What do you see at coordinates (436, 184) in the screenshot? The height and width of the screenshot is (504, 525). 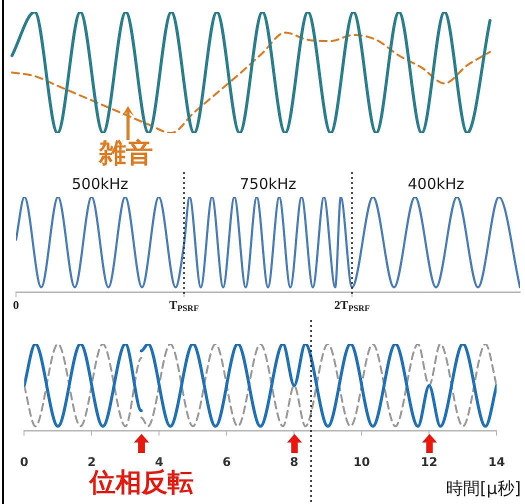 I see `text: 400kHz` at bounding box center [436, 184].